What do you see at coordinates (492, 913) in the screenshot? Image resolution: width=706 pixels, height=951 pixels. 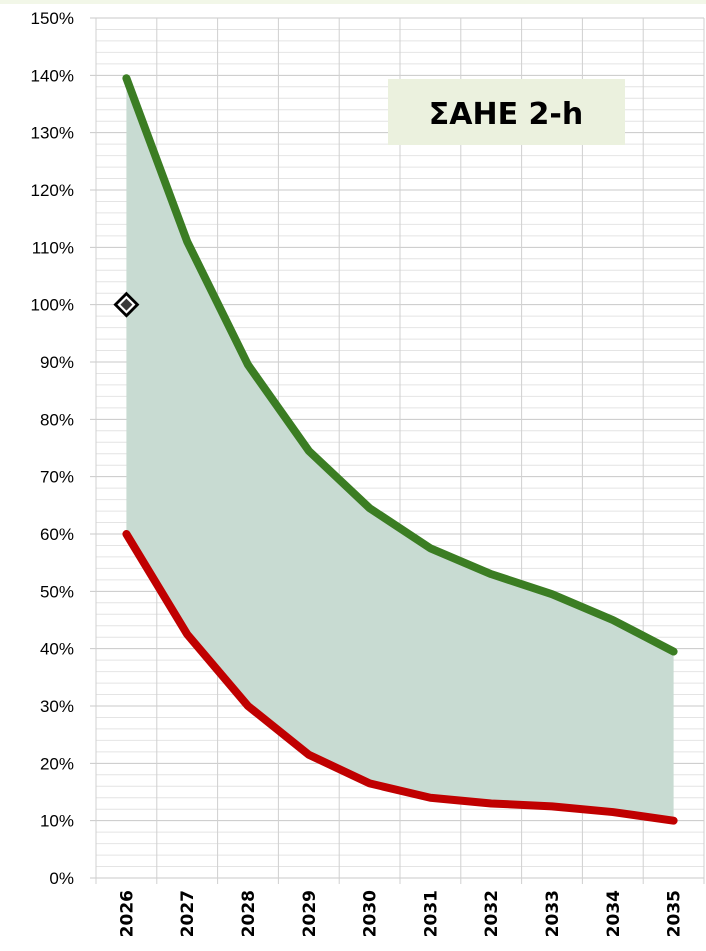 I see `x-tick-label: 2032` at bounding box center [492, 913].